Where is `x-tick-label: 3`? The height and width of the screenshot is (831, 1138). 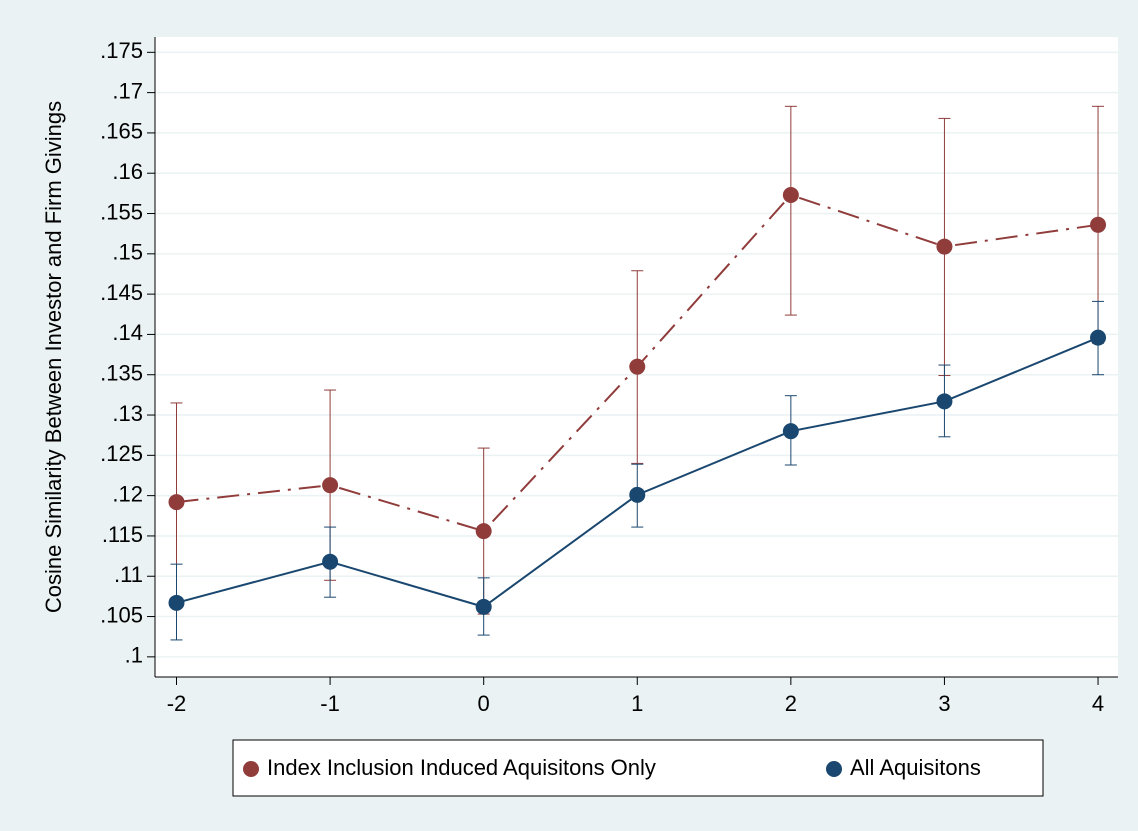 x-tick-label: 3 is located at coordinates (944, 703).